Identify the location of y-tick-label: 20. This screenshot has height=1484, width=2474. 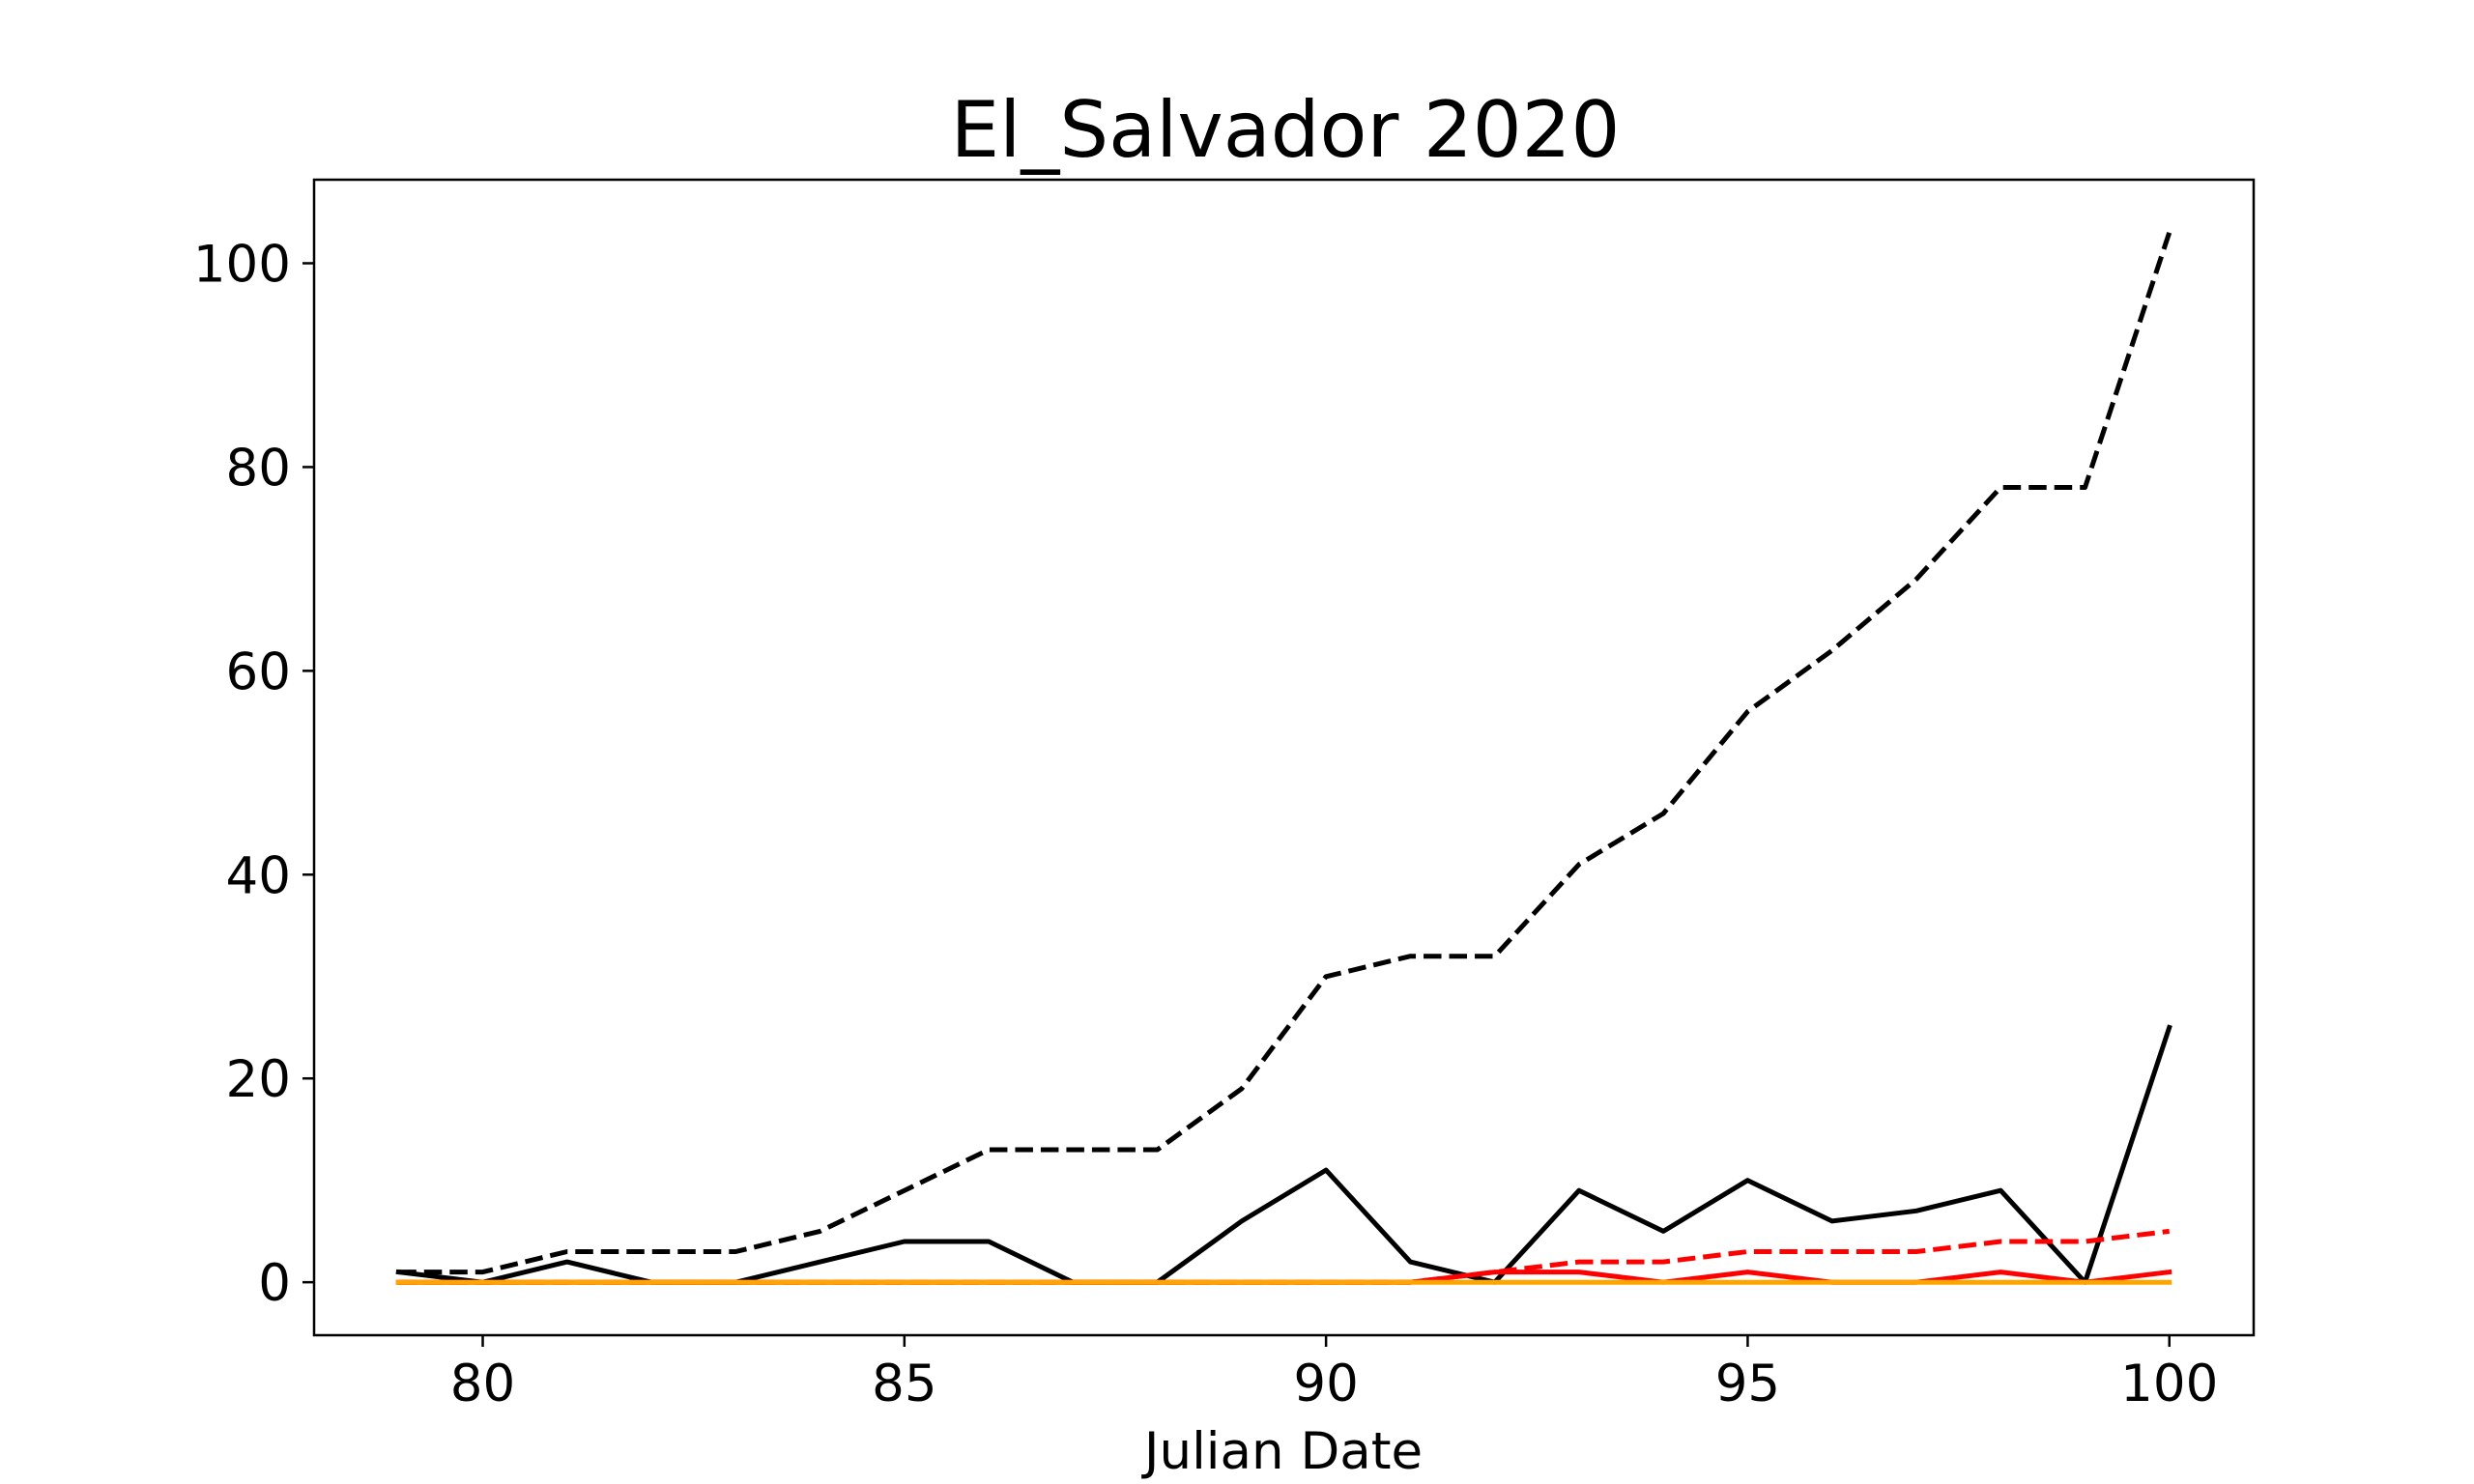
(259, 1080).